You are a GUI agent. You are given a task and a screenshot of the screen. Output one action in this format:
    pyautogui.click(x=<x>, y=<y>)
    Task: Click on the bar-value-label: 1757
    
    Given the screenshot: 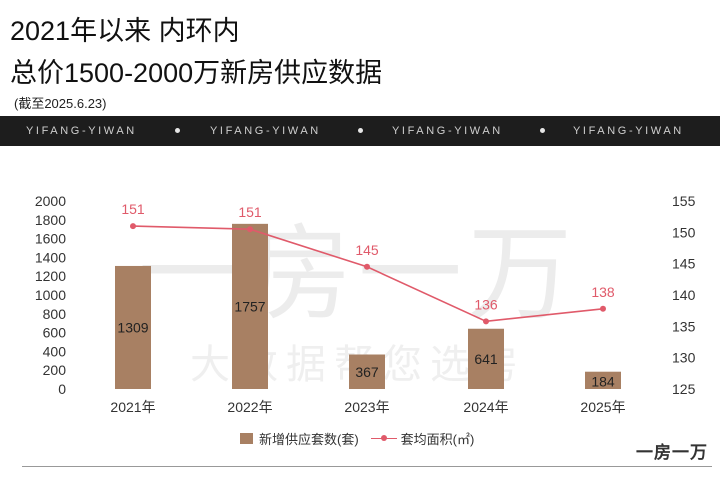 What is the action you would take?
    pyautogui.click(x=249, y=306)
    